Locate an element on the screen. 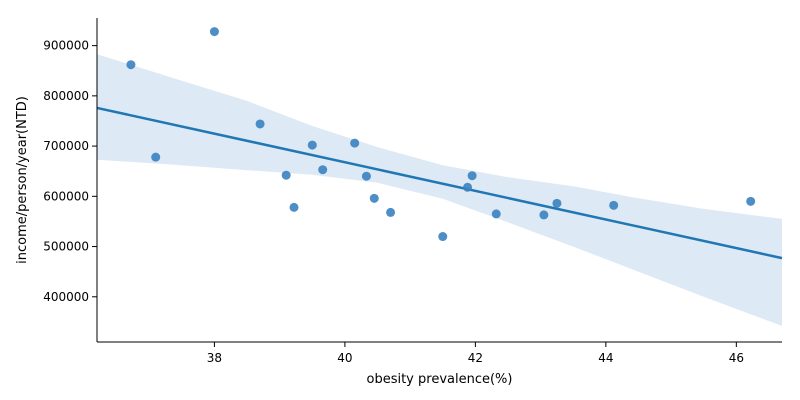  x-tick-label: 42 is located at coordinates (475, 358).